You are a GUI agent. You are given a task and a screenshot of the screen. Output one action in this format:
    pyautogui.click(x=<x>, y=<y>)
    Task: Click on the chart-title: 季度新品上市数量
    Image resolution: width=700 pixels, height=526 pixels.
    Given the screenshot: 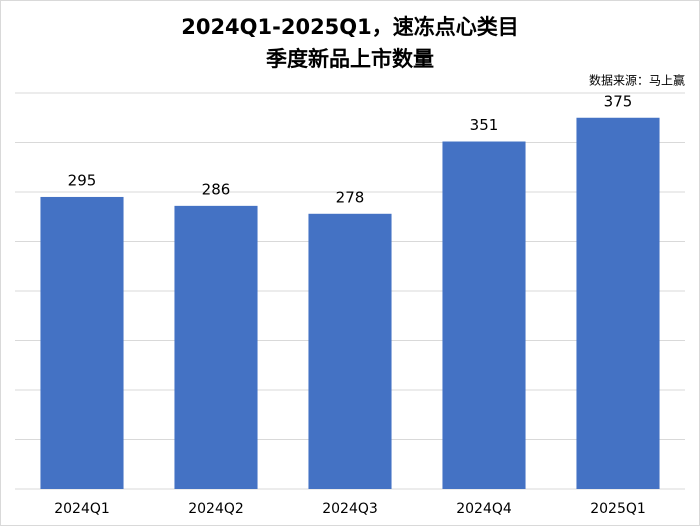 What is the action you would take?
    pyautogui.click(x=350, y=59)
    